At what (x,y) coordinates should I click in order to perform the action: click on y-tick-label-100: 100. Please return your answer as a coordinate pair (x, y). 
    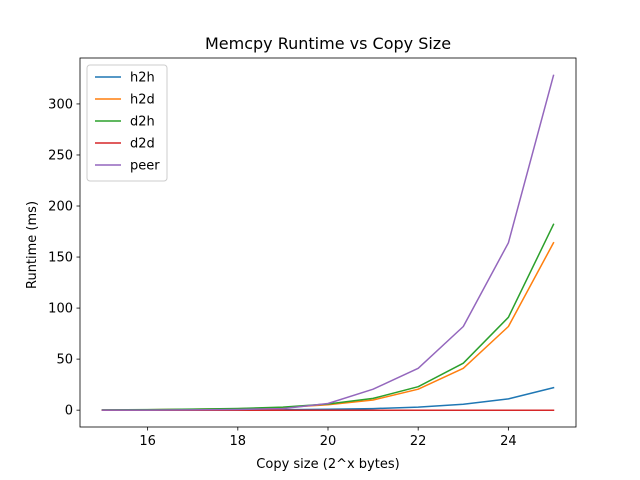
    Looking at the image, I should click on (60, 309).